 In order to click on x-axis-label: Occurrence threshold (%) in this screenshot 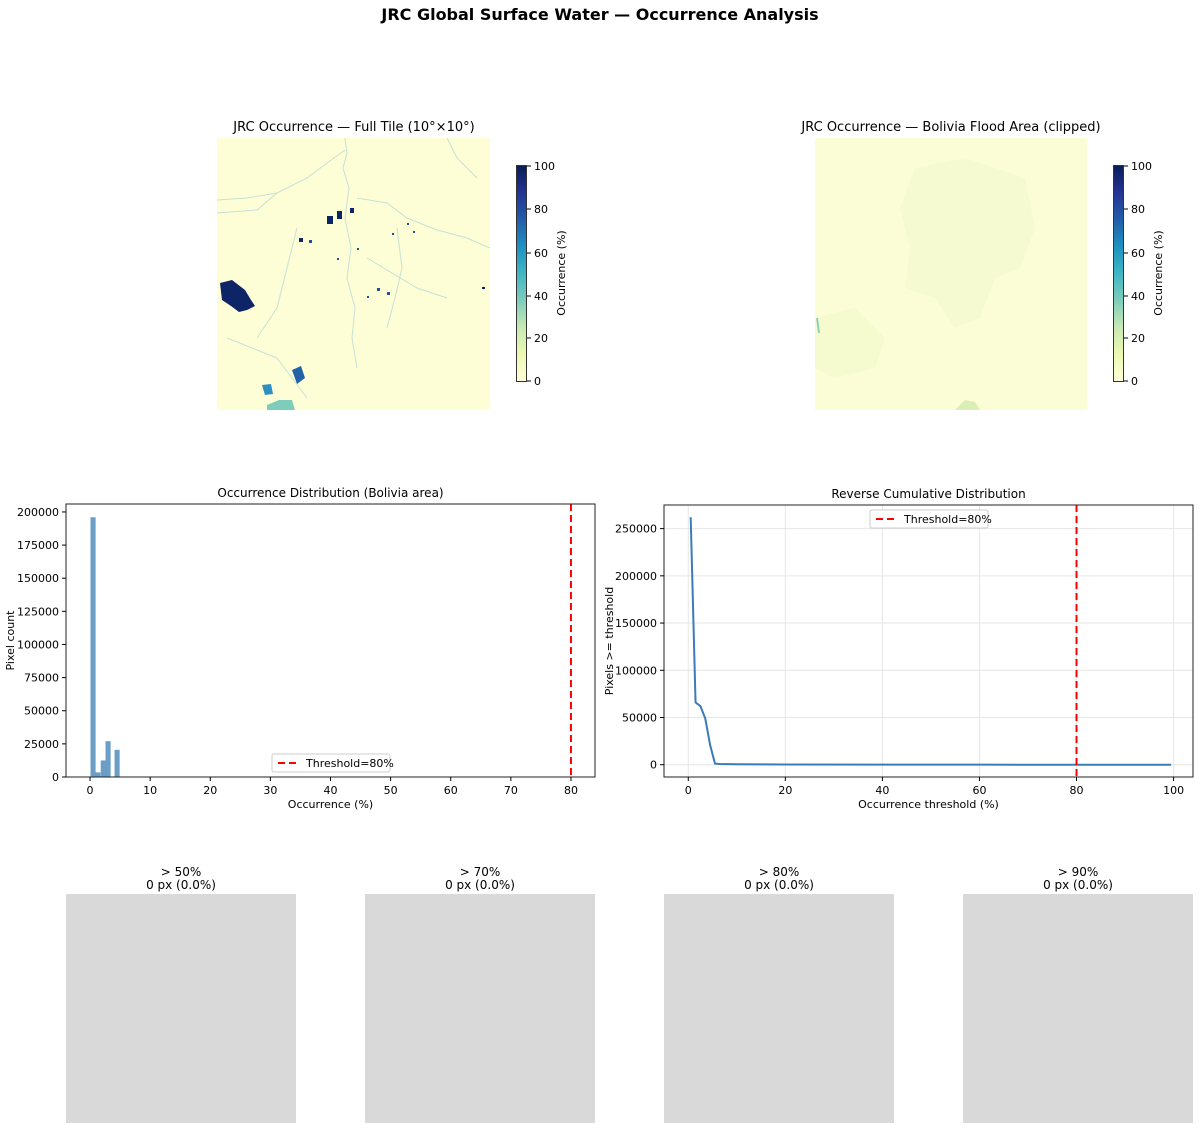, I will do `click(928, 804)`.